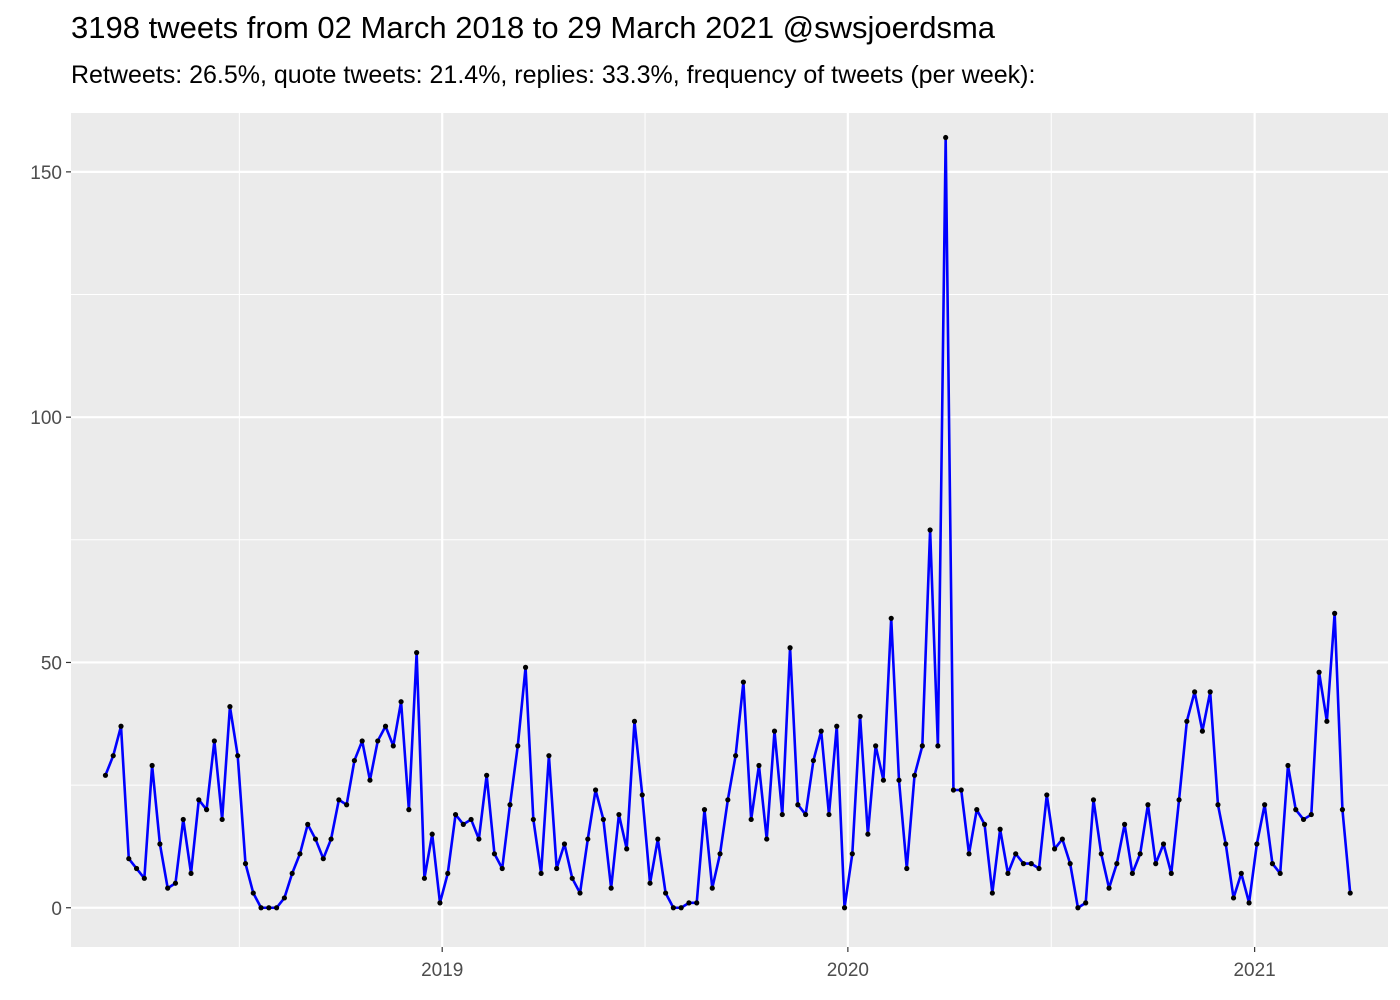  I want to click on x-tick-label: 2020, so click(848, 970).